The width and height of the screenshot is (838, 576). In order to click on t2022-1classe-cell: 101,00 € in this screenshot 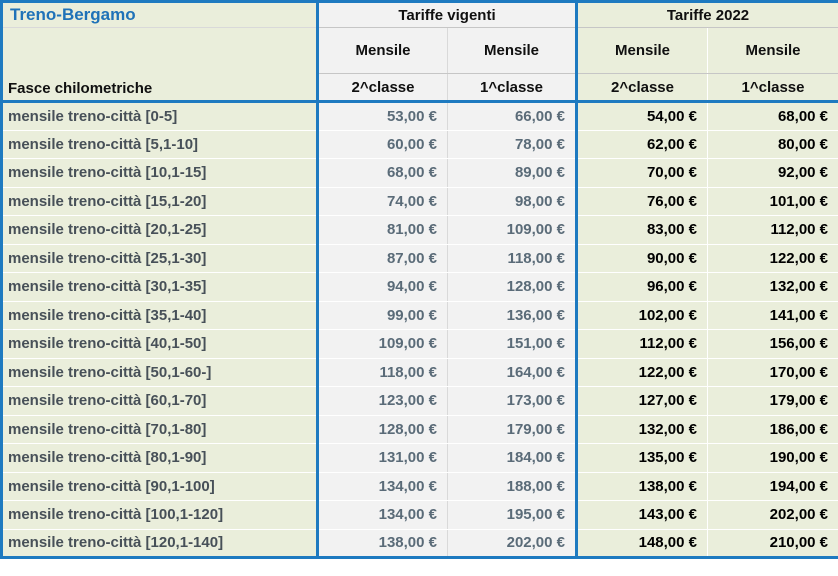, I will do `click(772, 201)`.